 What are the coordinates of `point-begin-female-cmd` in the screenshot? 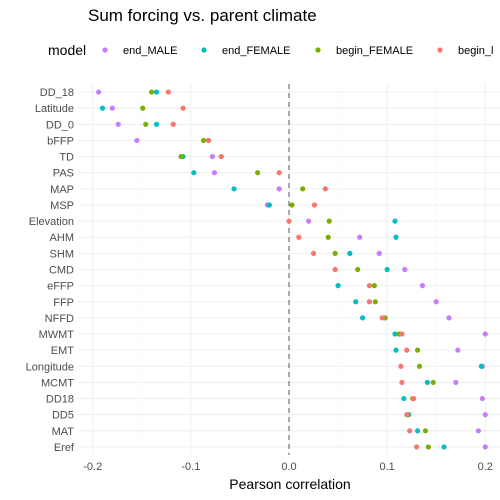 It's located at (358, 269).